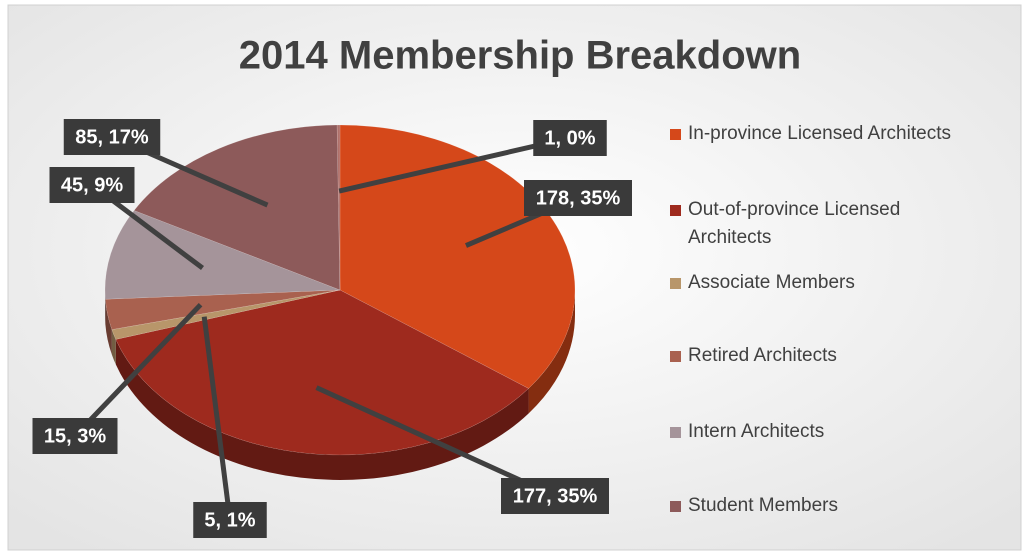  I want to click on legend-label: Associate Members, so click(771, 282).